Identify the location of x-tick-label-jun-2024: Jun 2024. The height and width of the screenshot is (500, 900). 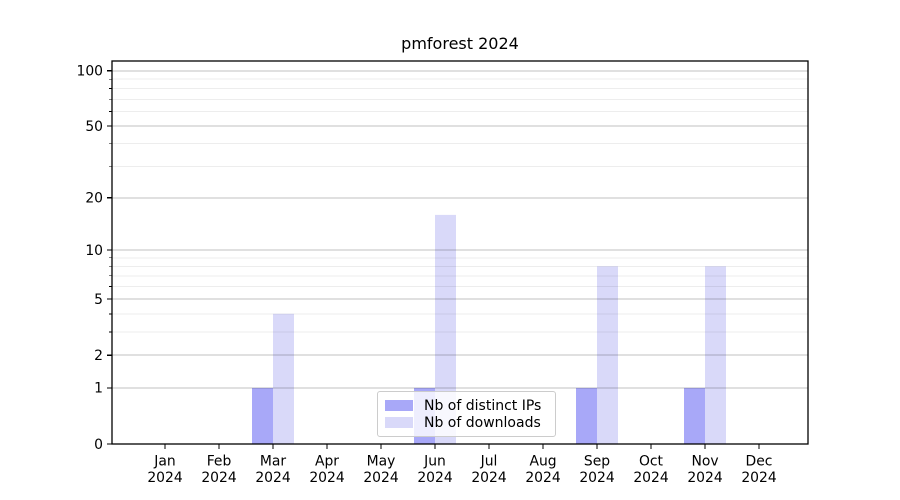
(435, 470).